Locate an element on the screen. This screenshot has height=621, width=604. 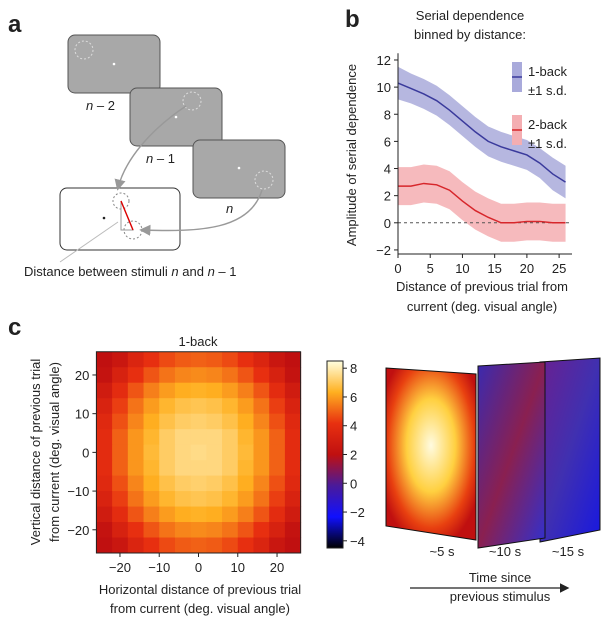
y-tick-label: 0 is located at coordinates (85, 452).